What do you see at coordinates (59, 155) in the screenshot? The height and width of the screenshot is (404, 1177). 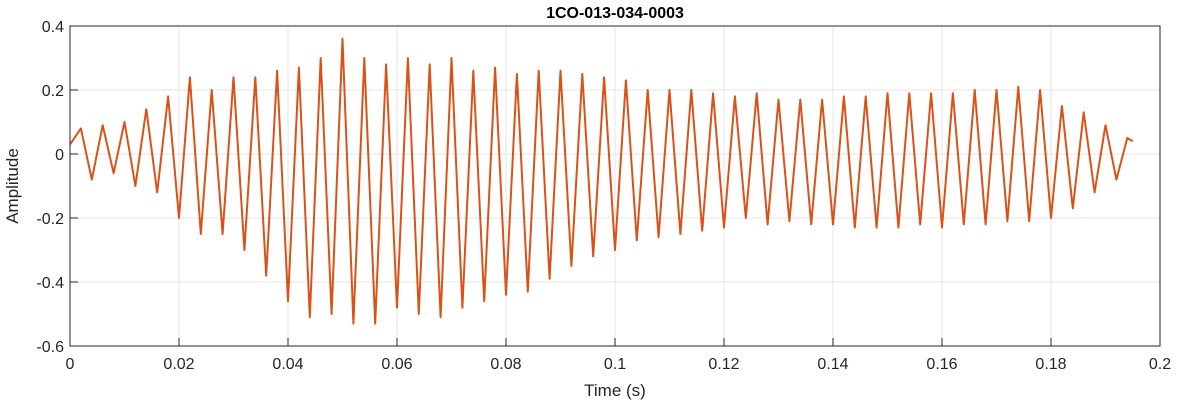 I see `y-tick-label: 0` at bounding box center [59, 155].